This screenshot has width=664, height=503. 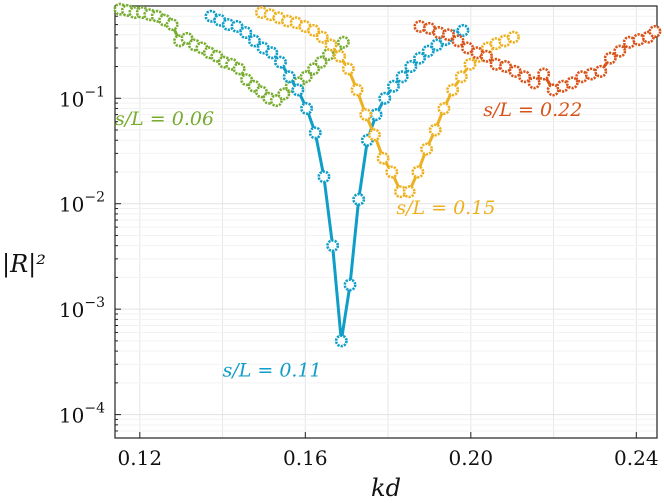 I want to click on x-tick-label: 0.16, so click(x=305, y=458).